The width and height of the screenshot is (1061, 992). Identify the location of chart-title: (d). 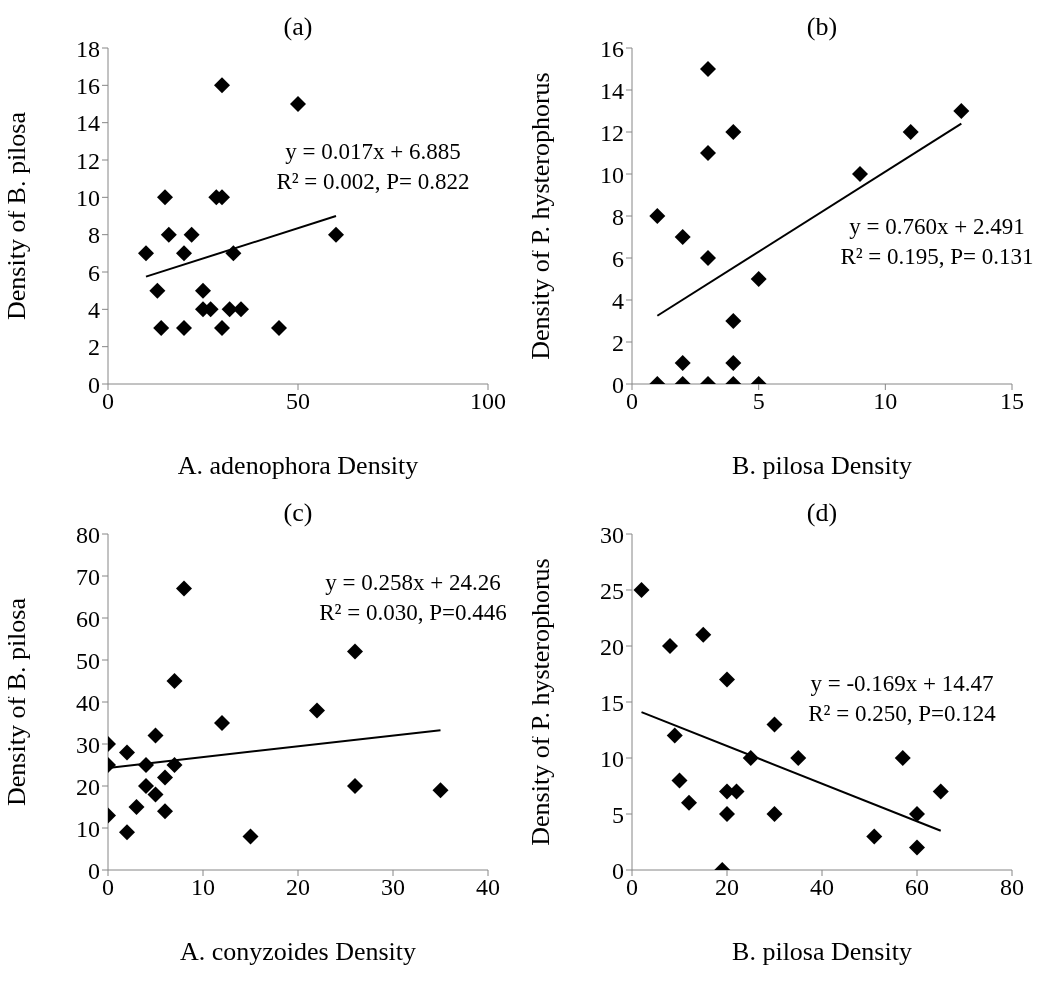
(822, 513).